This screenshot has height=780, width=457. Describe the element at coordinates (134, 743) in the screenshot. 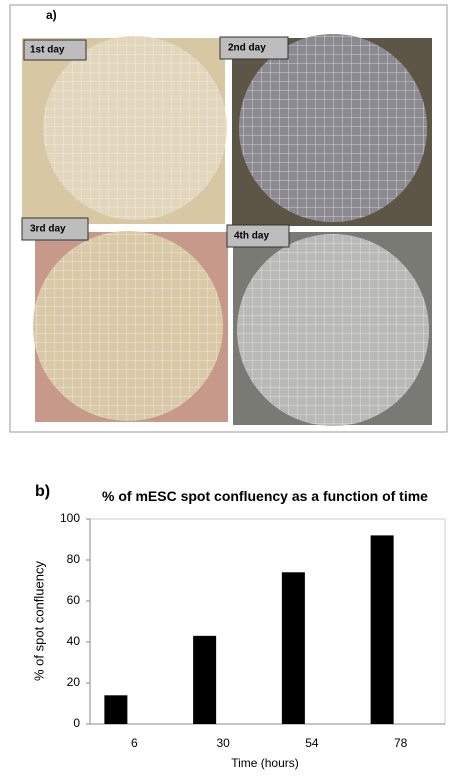

I see `x-tick-label: 6` at that location.